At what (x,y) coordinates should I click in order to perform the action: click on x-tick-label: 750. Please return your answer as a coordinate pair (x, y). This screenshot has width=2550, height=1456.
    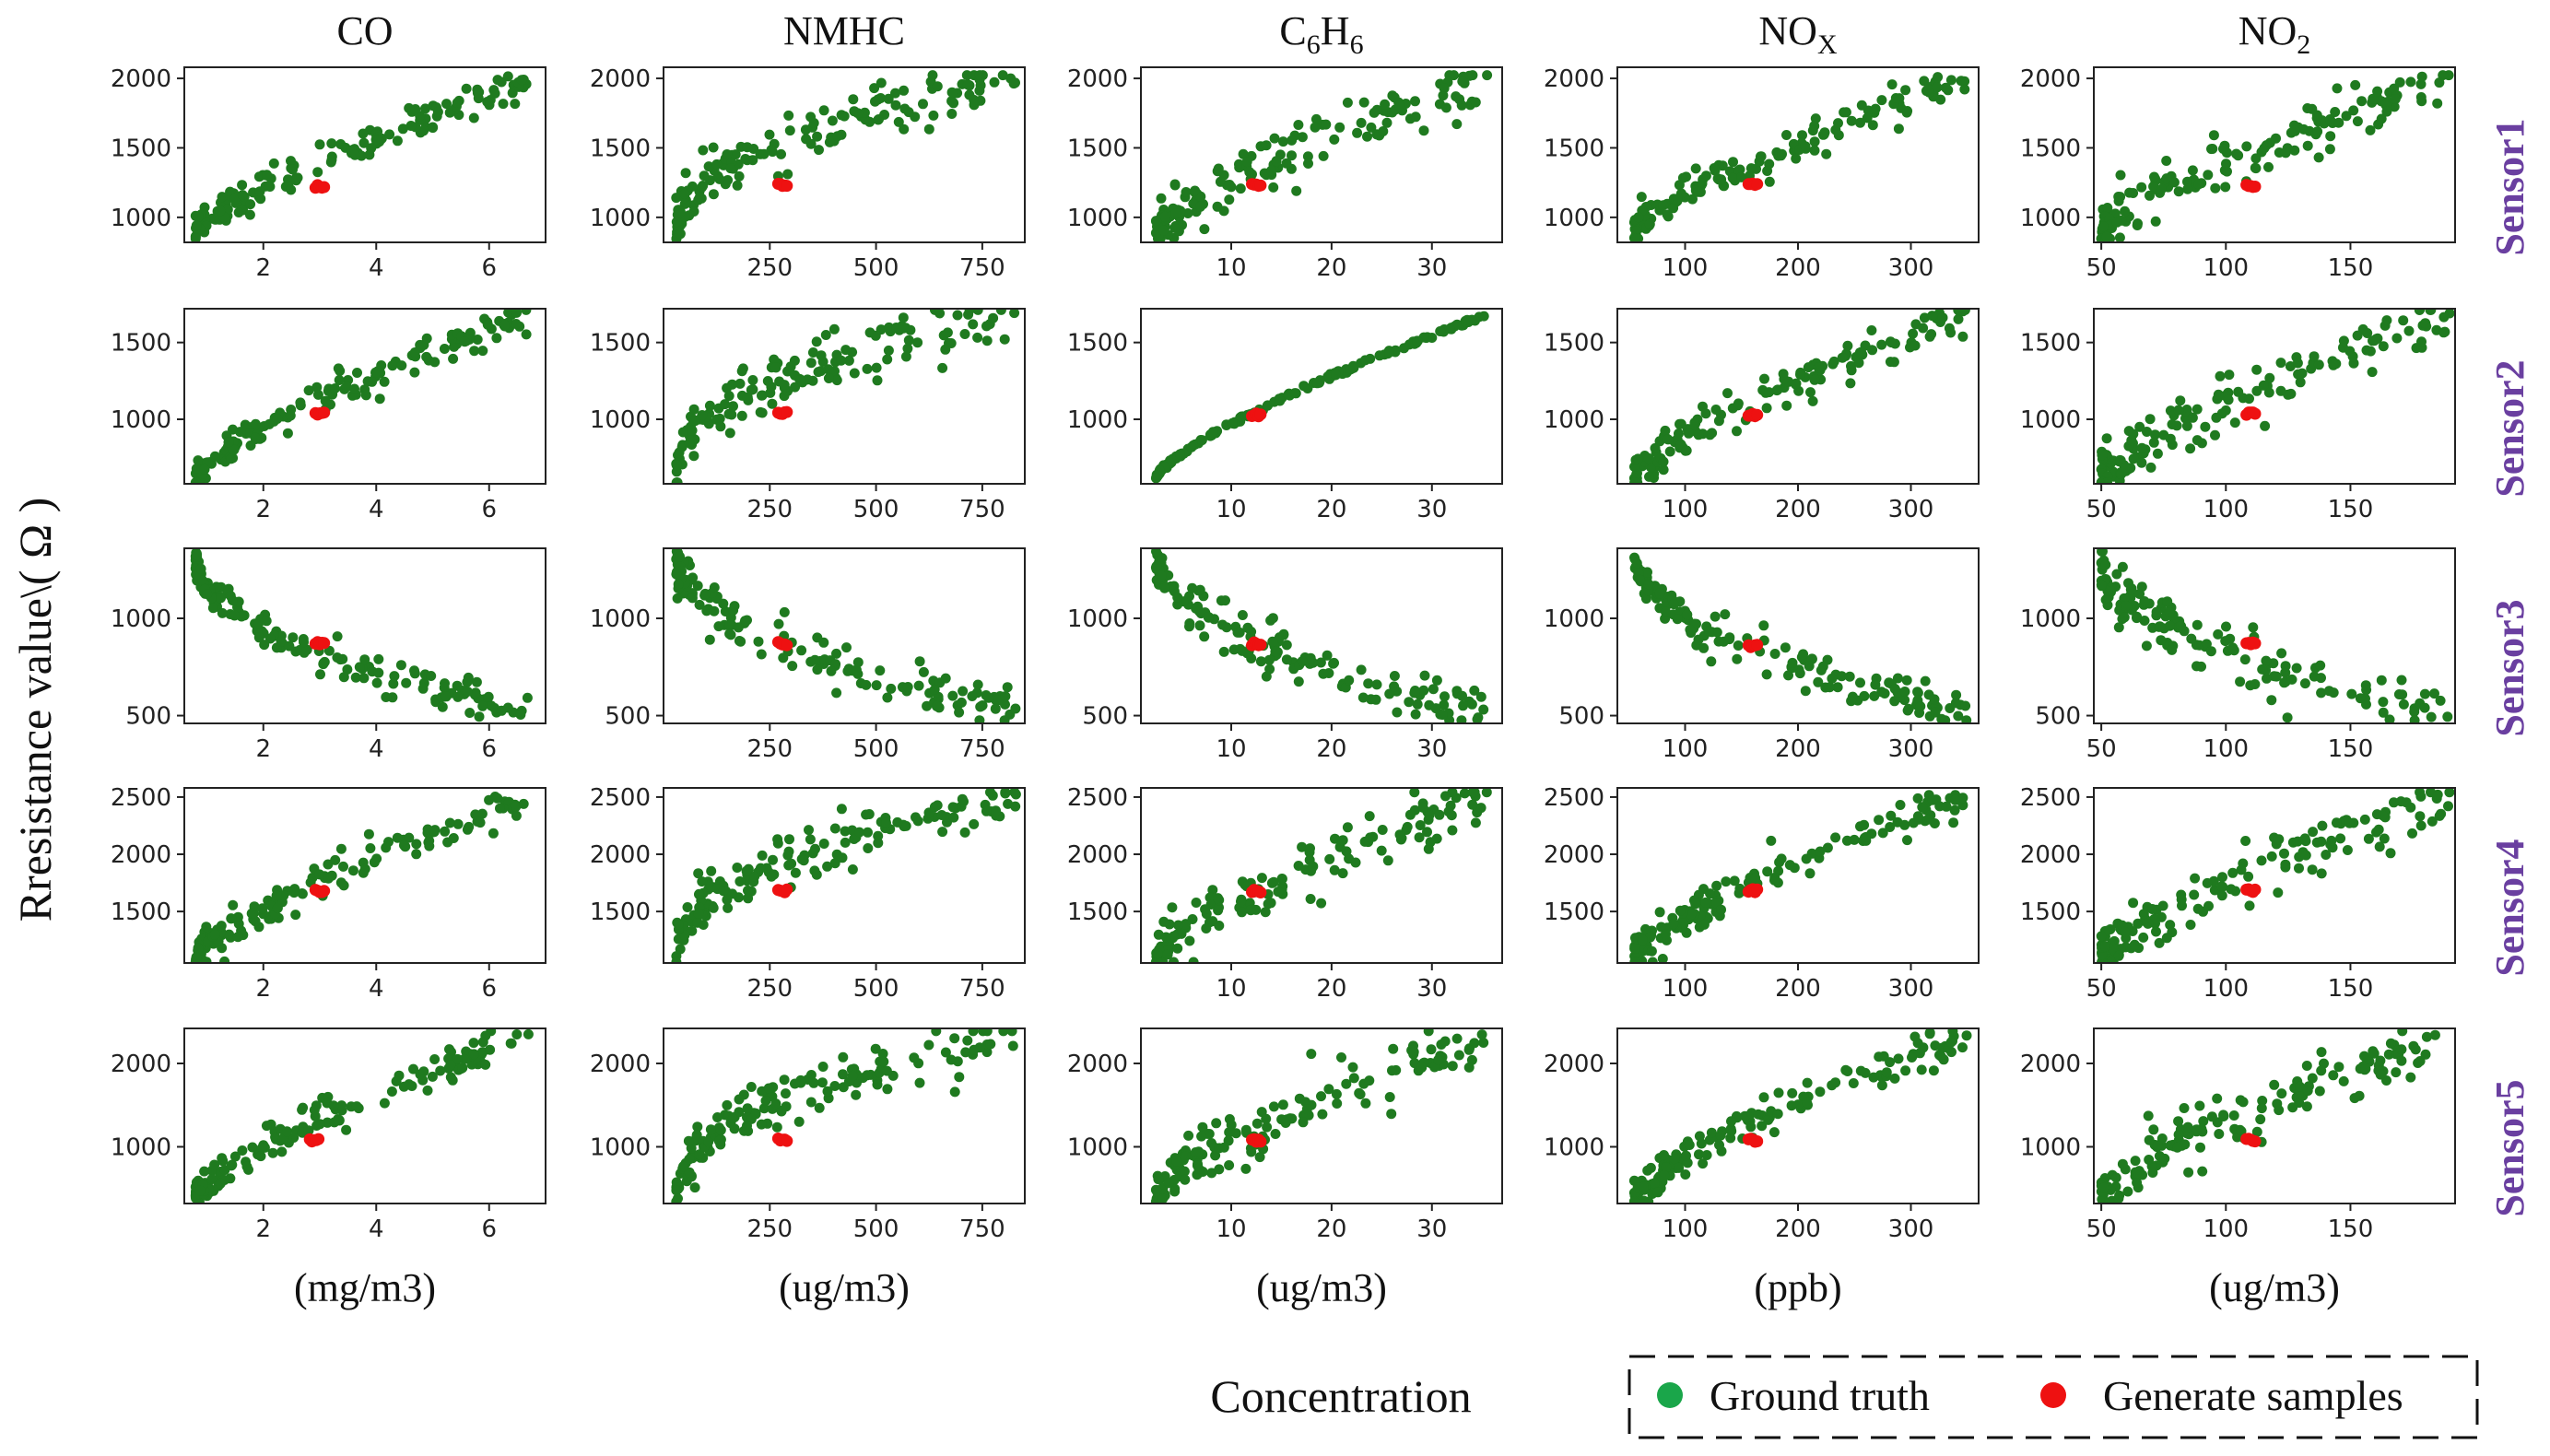
    Looking at the image, I should click on (982, 1229).